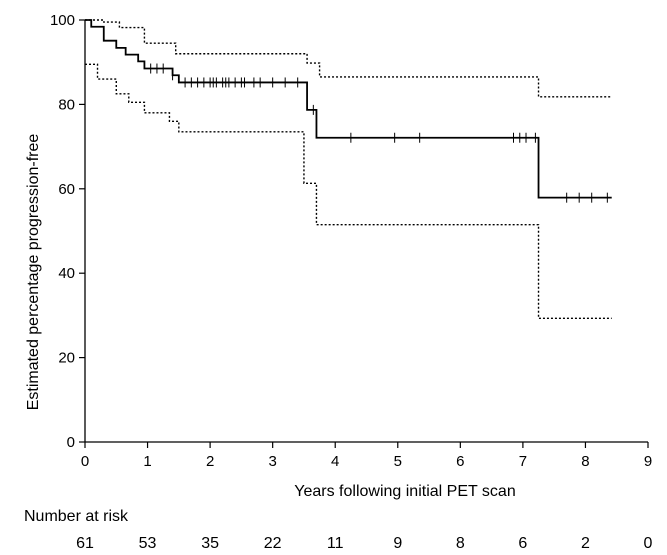  Describe the element at coordinates (397, 543) in the screenshot. I see `risk-count: 9` at that location.